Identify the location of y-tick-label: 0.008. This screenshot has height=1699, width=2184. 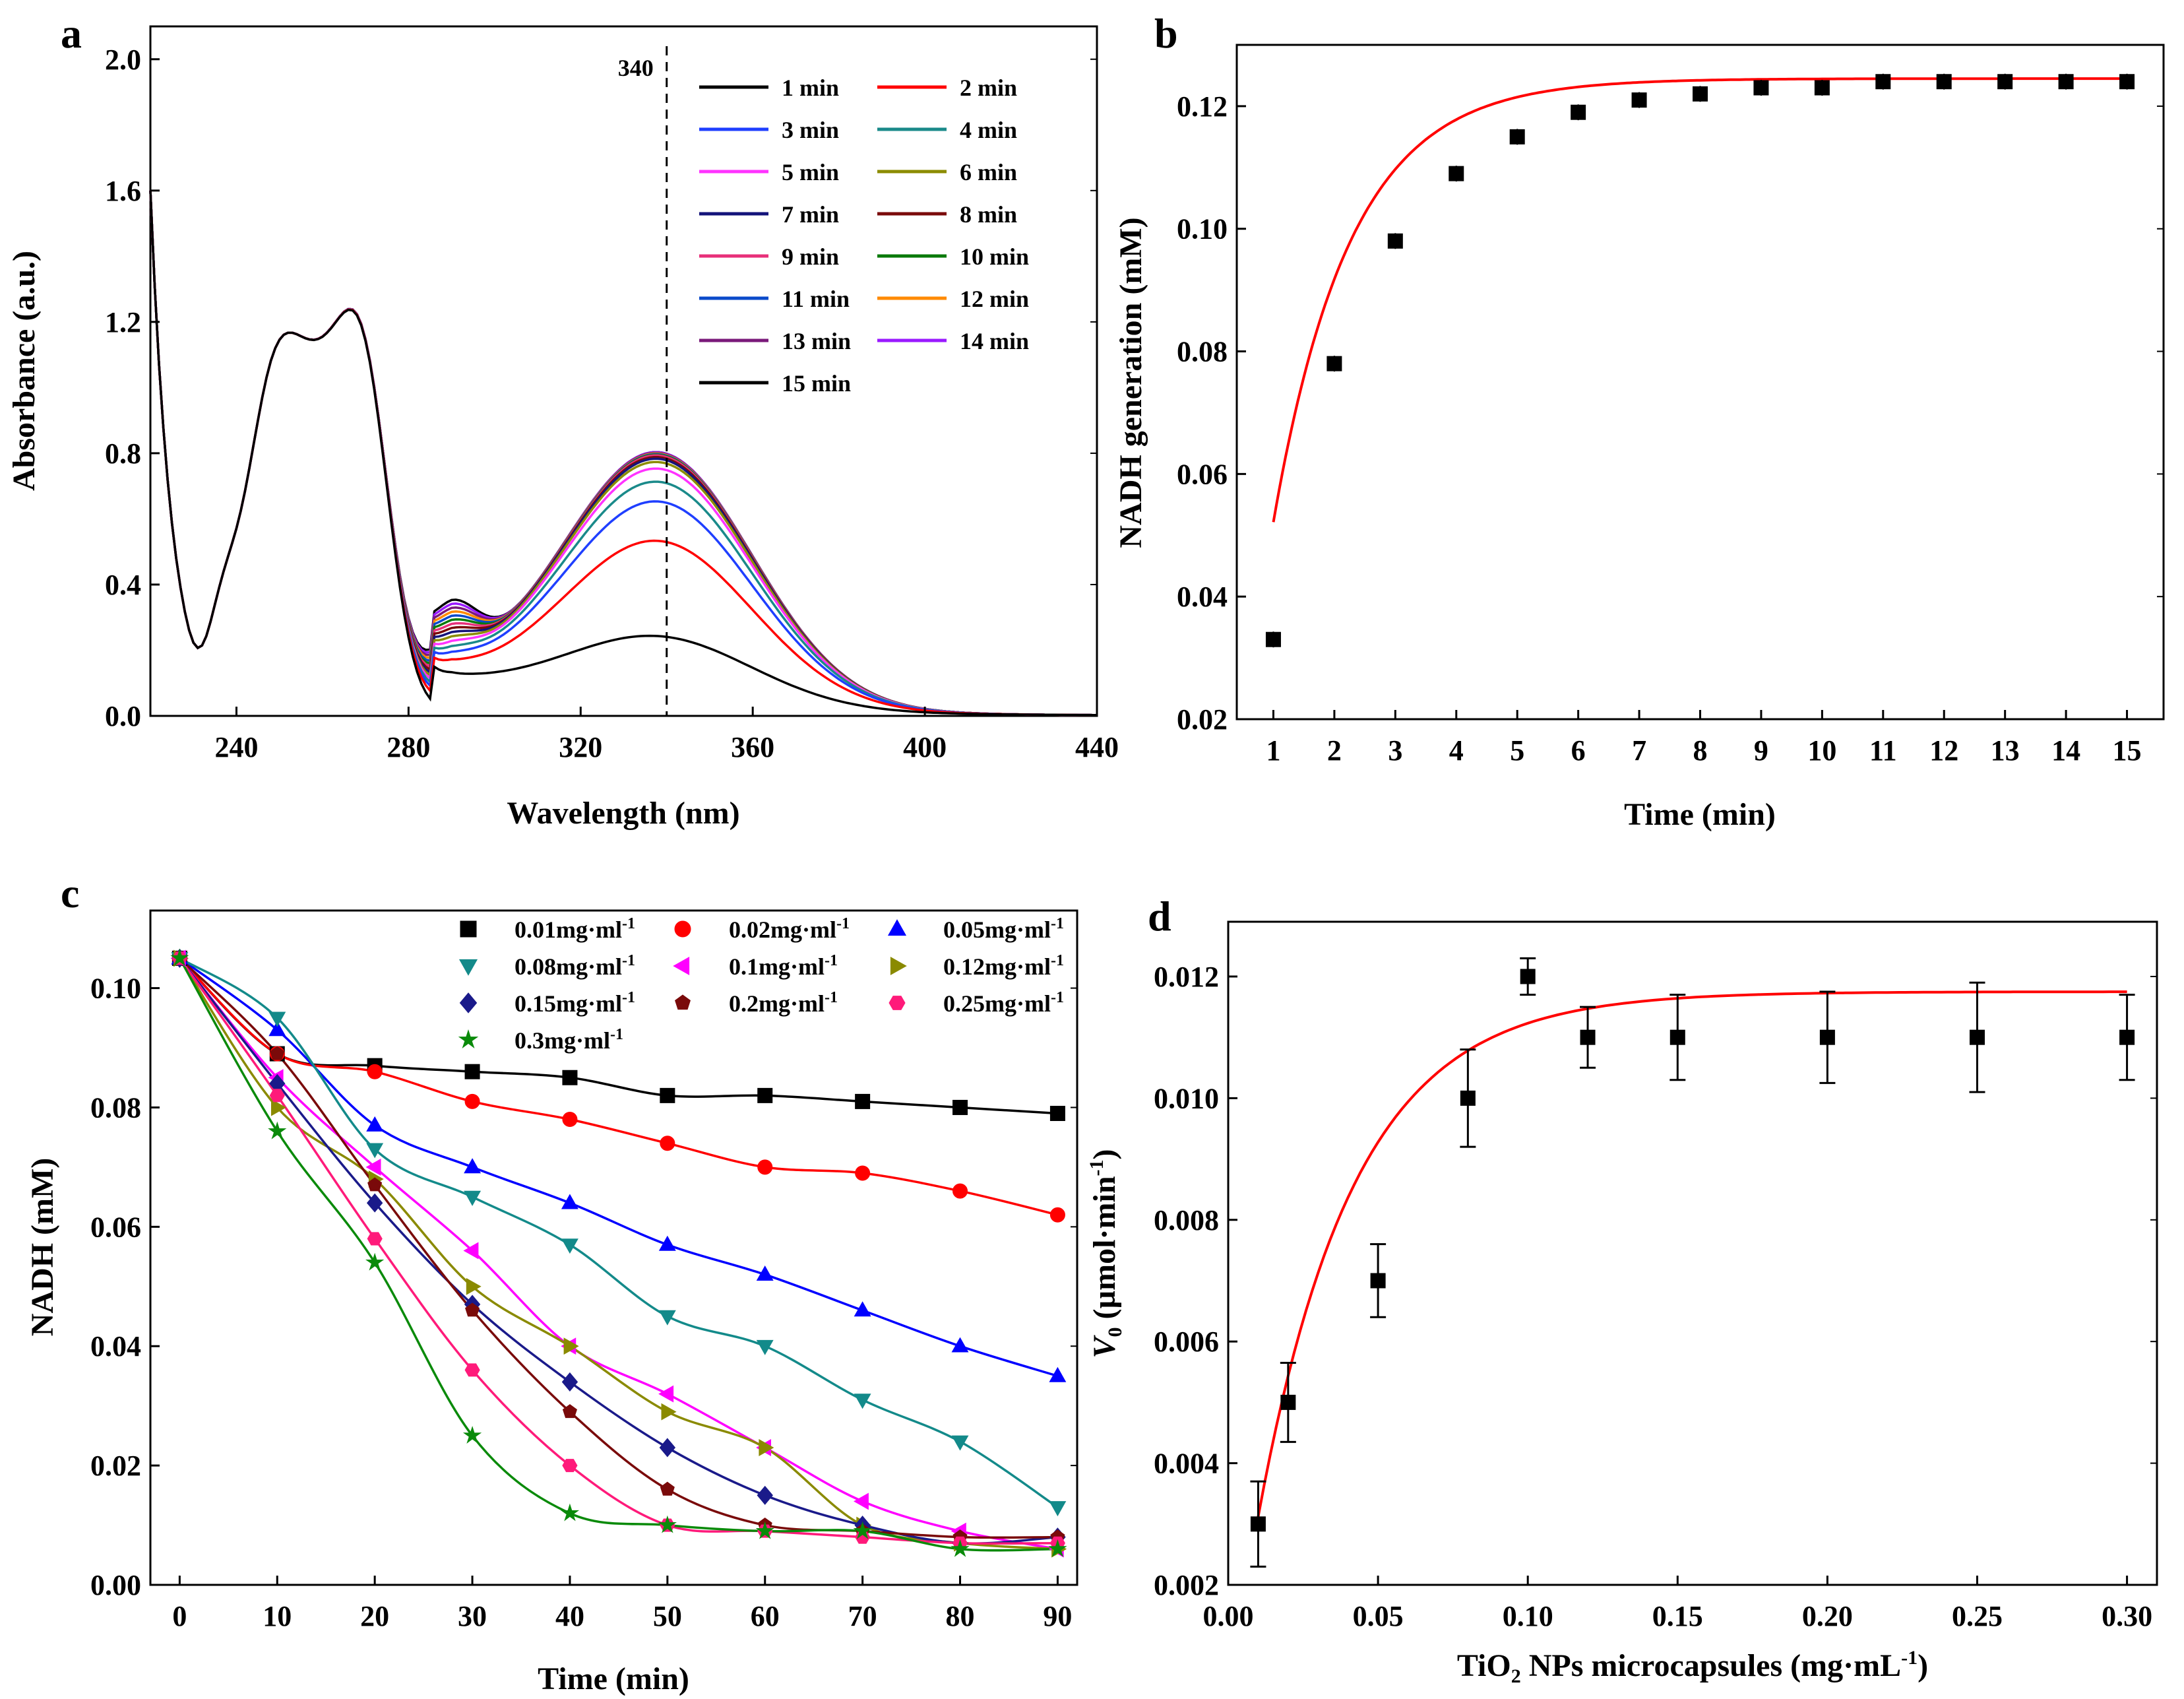
(1186, 1220).